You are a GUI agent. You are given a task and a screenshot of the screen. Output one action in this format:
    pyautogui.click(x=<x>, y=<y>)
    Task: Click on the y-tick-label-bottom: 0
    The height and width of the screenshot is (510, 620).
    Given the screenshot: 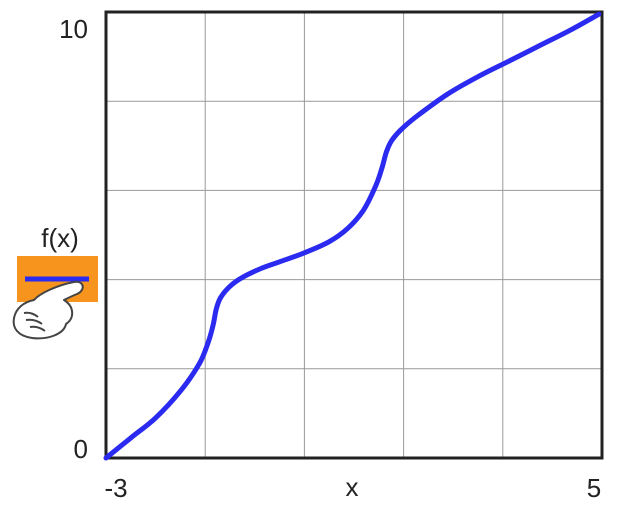 What is the action you would take?
    pyautogui.click(x=81, y=449)
    